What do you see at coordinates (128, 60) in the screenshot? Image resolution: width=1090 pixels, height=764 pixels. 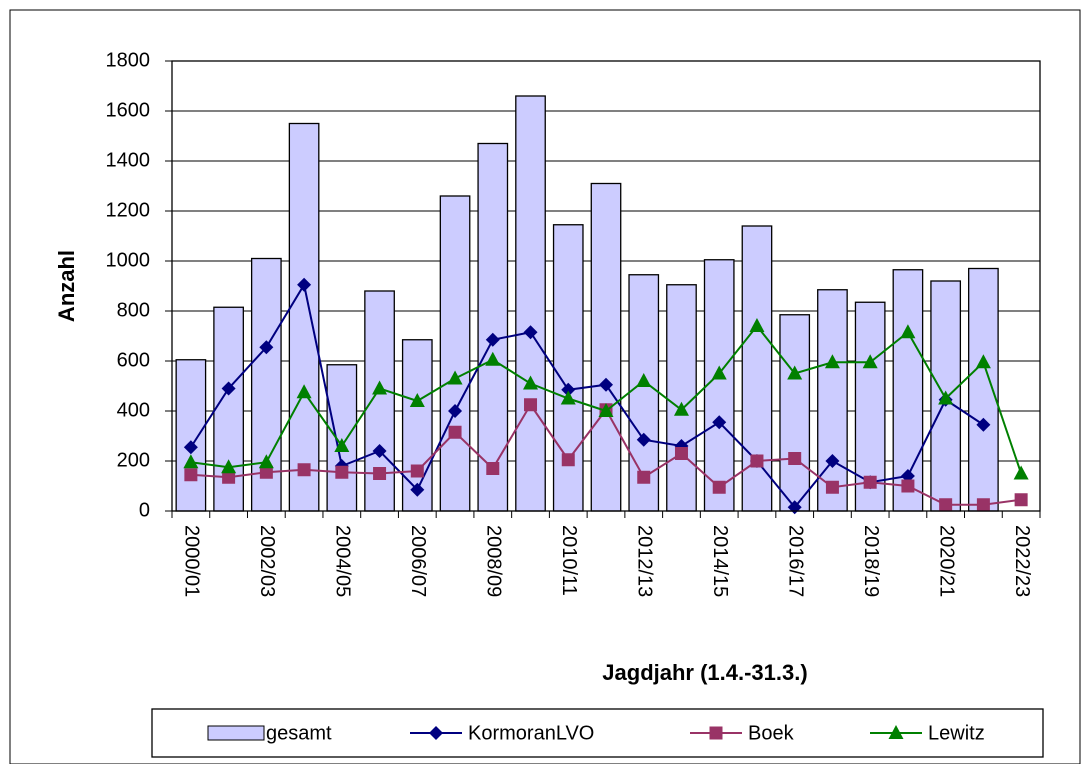 I see `y-tick-label: 1800` at bounding box center [128, 60].